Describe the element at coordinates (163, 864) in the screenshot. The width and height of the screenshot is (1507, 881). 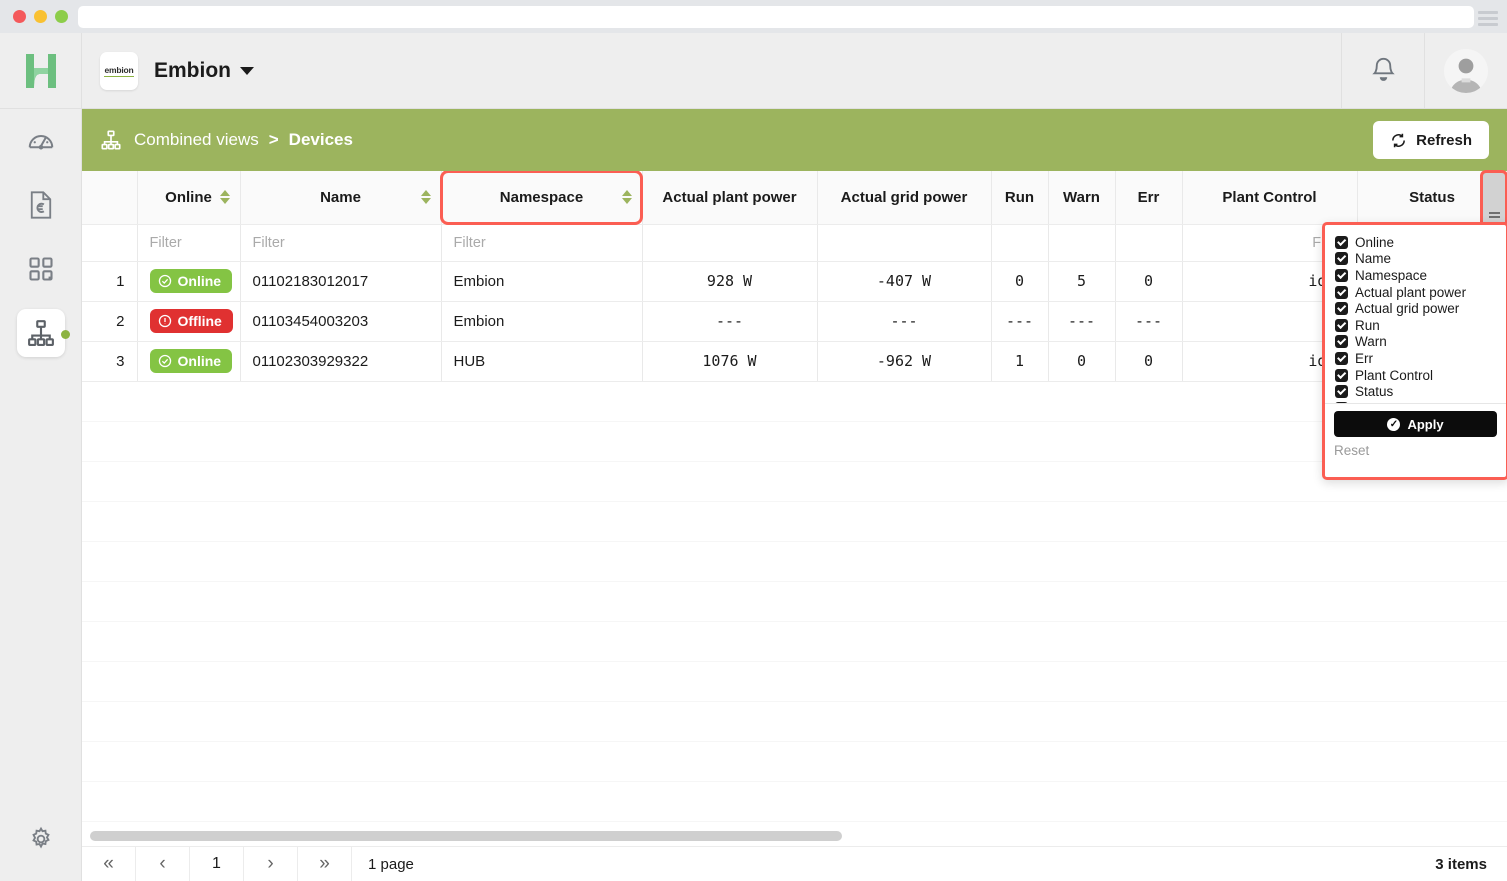
I see `prev-page-button: ‹` at that location.